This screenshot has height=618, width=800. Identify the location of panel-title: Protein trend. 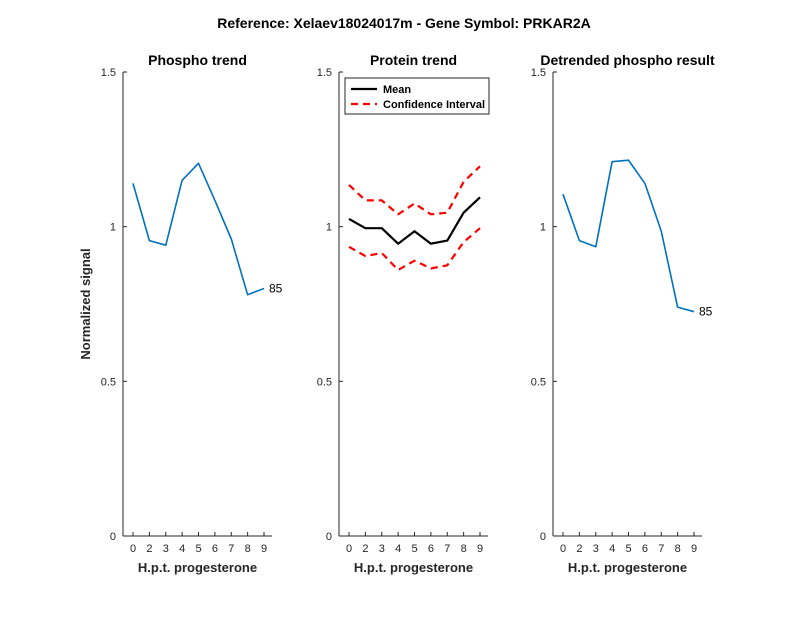
(413, 60).